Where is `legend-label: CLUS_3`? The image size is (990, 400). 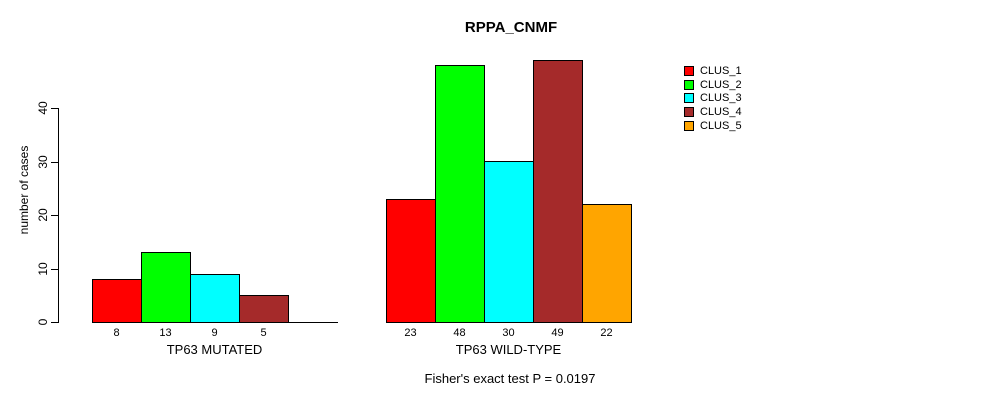
legend-label: CLUS_3 is located at coordinates (721, 98).